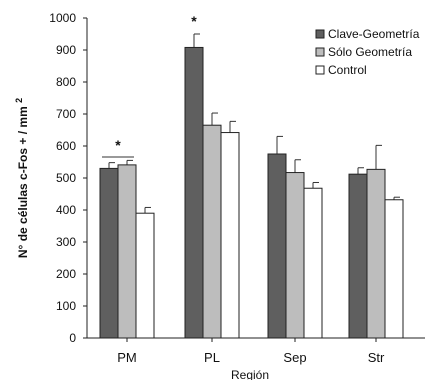 The height and width of the screenshot is (385, 443). Describe the element at coordinates (66, 210) in the screenshot. I see `y-tick-label: 400` at that location.